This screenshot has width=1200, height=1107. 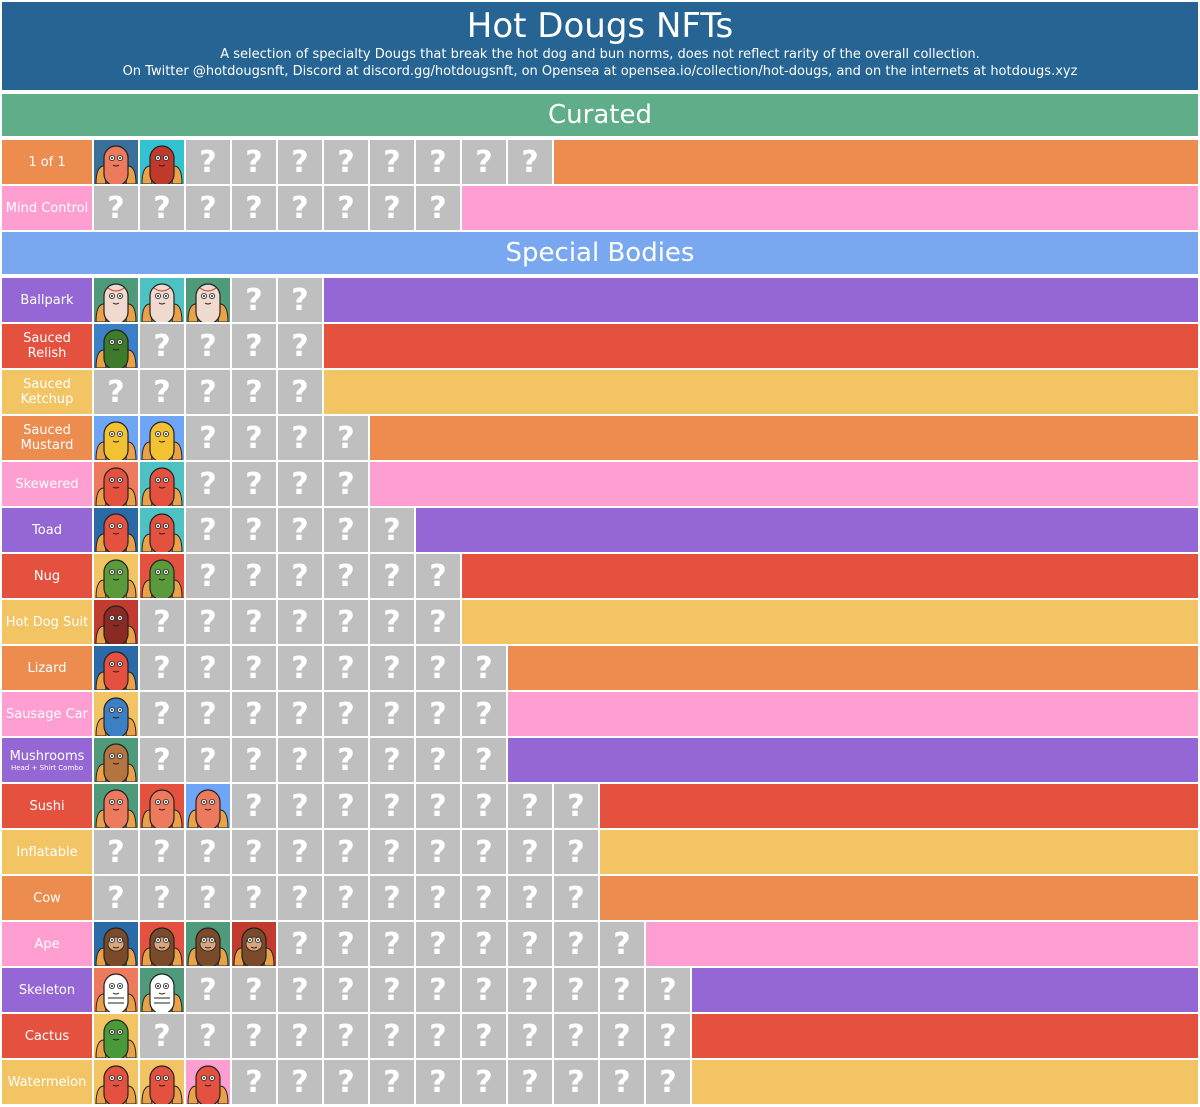 I want to click on category-row-mind-control: Mind Control????????, so click(x=600, y=208).